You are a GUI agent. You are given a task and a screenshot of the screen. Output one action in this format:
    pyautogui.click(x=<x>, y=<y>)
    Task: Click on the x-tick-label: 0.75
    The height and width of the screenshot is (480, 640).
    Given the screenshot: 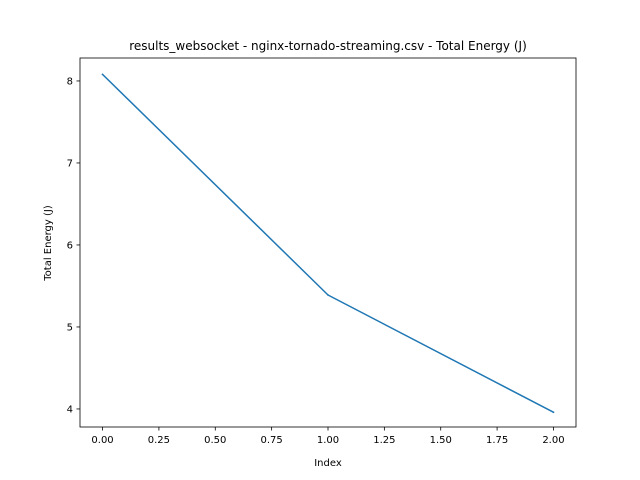 What is the action you would take?
    pyautogui.click(x=272, y=440)
    